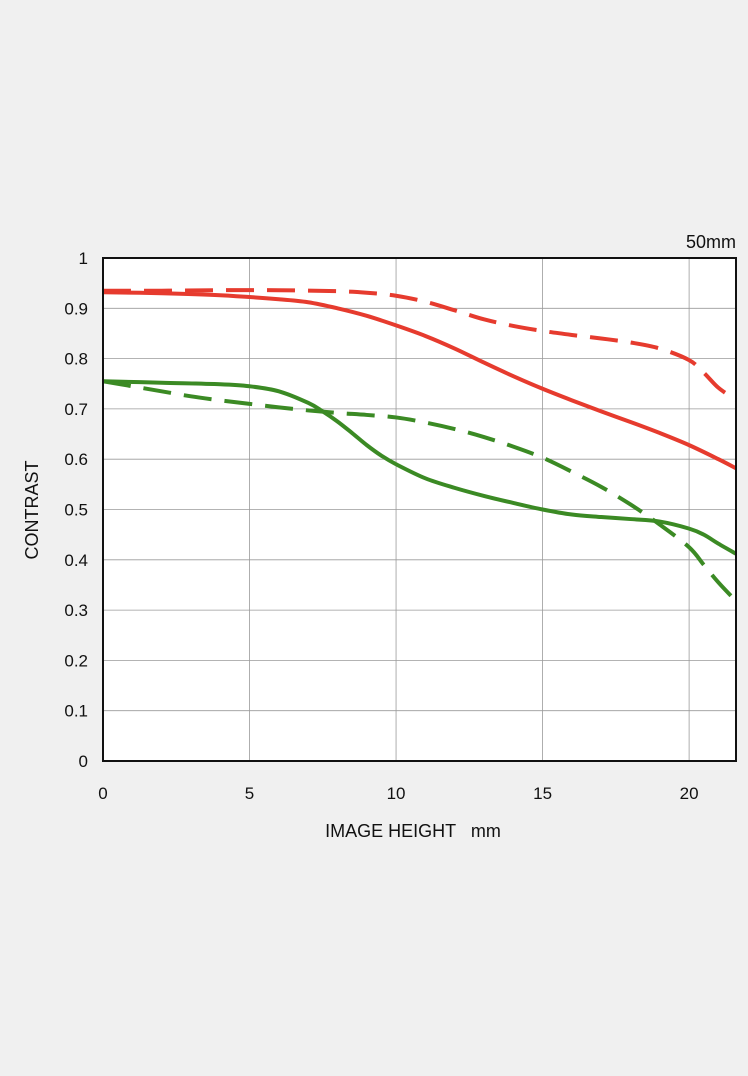 This screenshot has height=1076, width=748. What do you see at coordinates (249, 793) in the screenshot?
I see `x-tick-label: 5` at bounding box center [249, 793].